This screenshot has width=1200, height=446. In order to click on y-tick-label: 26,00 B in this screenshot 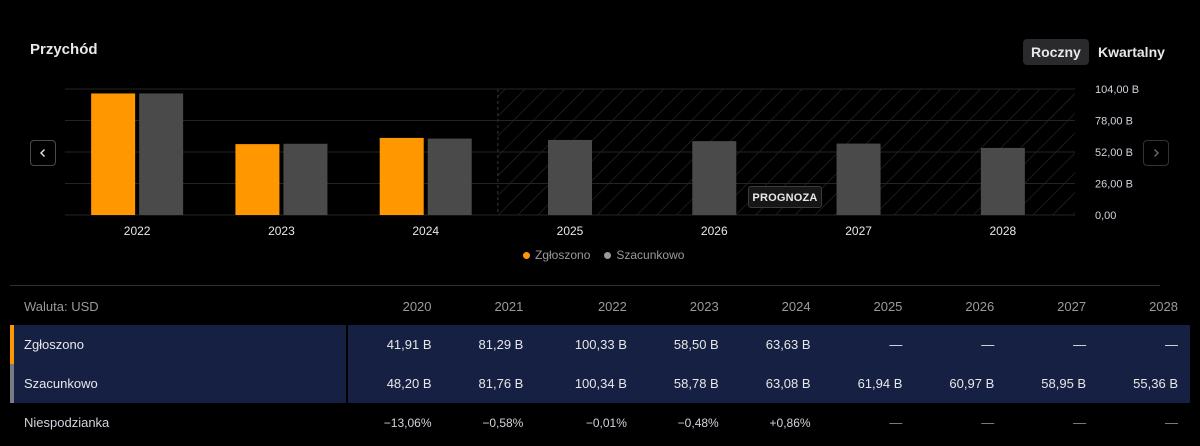, I will do `click(1114, 185)`.